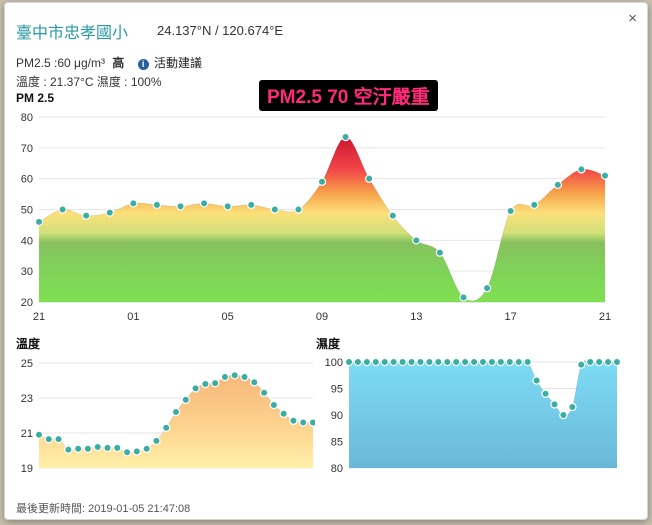  What do you see at coordinates (27, 211) in the screenshot?
I see `pm25-y-tick-label: 50` at bounding box center [27, 211].